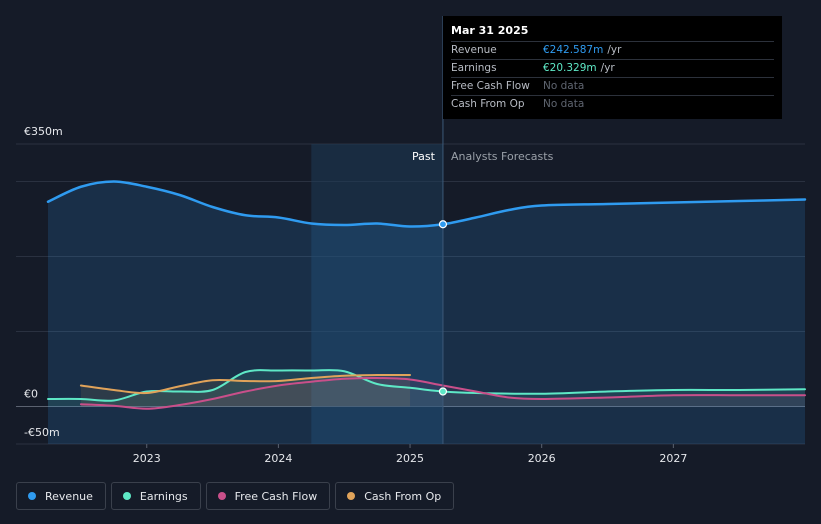  What do you see at coordinates (163, 496) in the screenshot?
I see `legend-label: Earnings` at bounding box center [163, 496].